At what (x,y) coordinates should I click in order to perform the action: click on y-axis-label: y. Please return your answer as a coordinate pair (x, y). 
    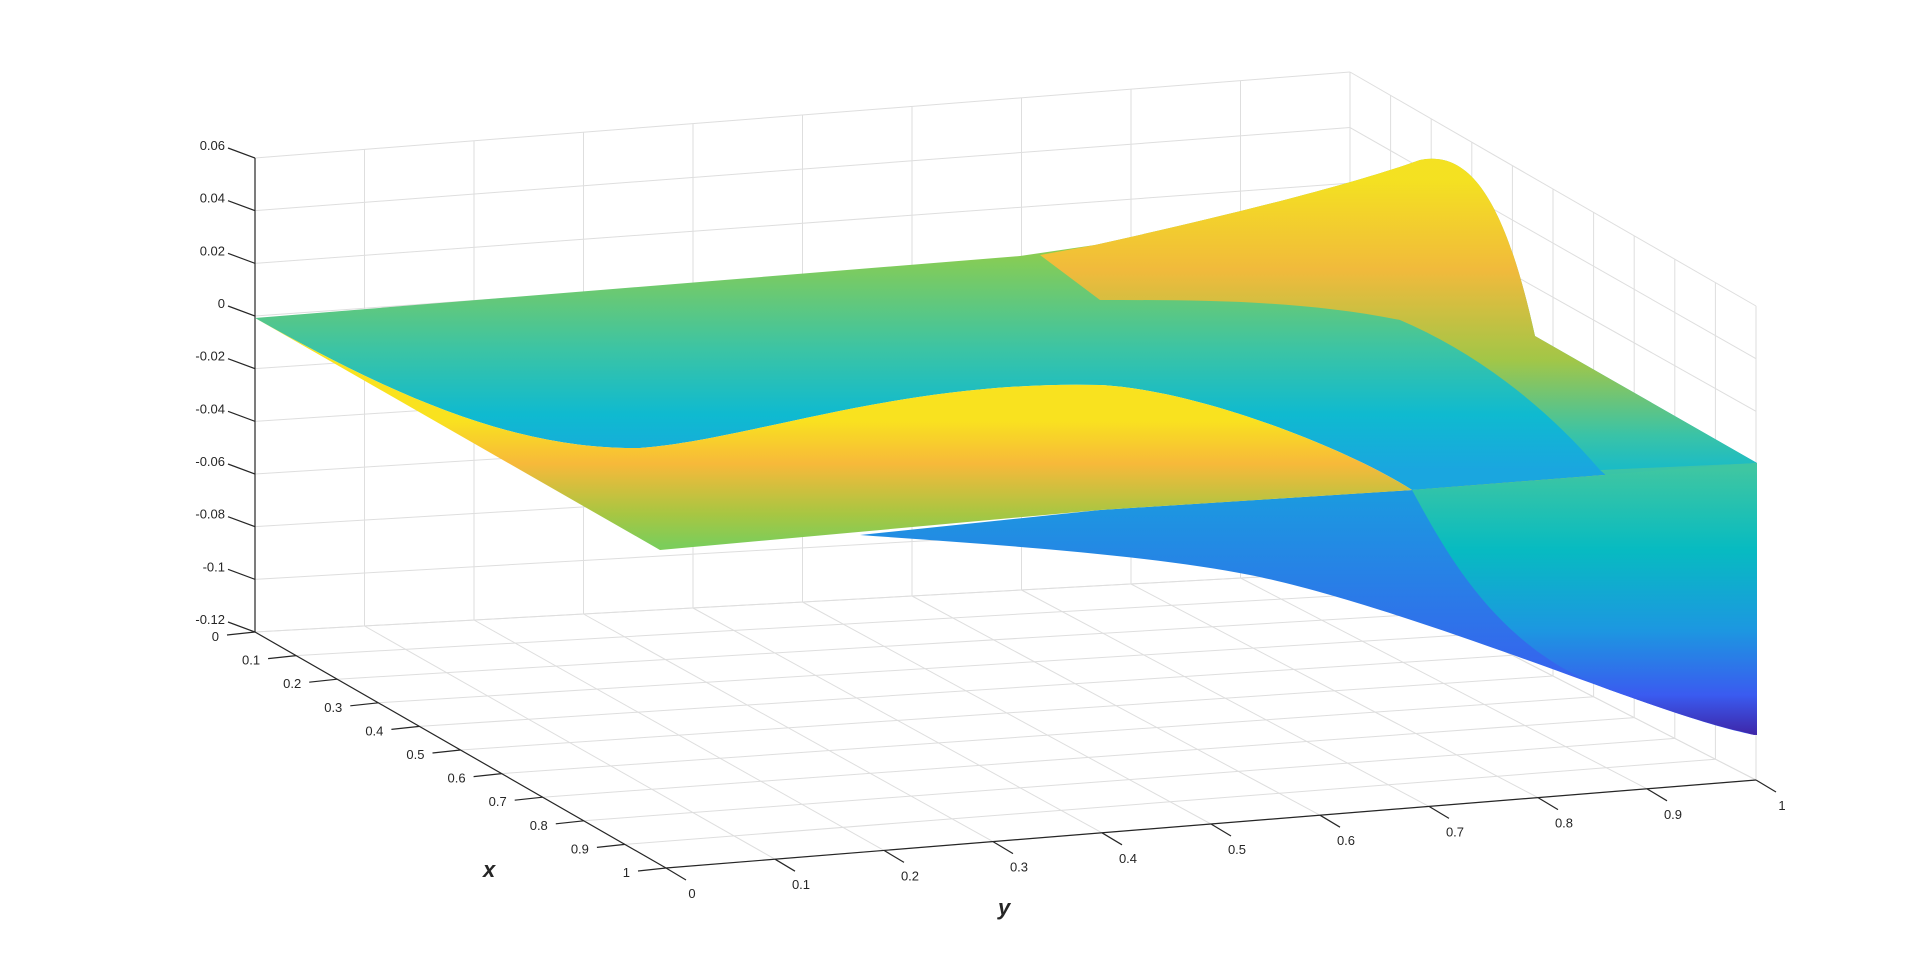
    Looking at the image, I should click on (1004, 907).